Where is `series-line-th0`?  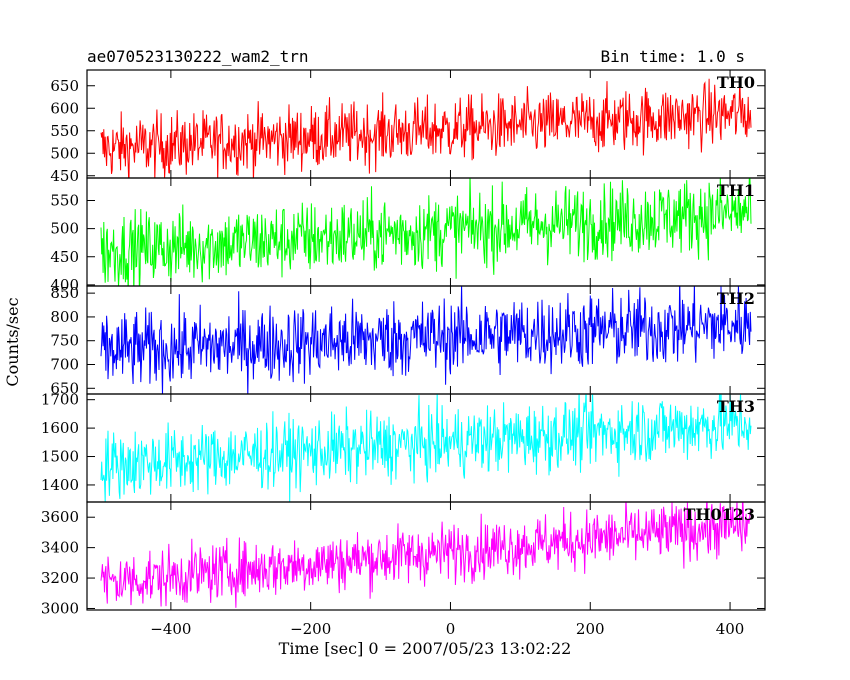
series-line-th0 is located at coordinates (426, 128).